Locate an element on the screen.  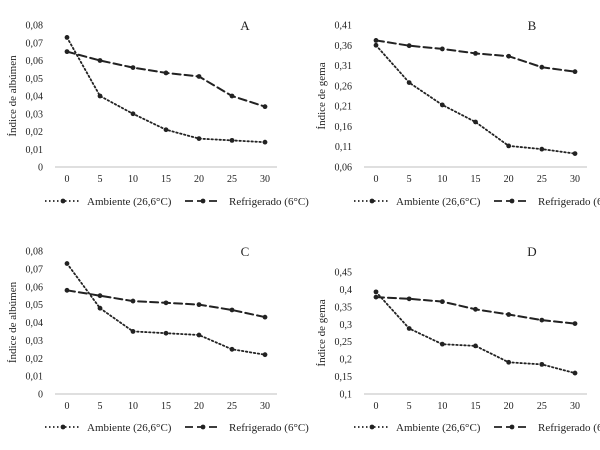
y-tick-label: 0,35 is located at coordinates (344, 307).